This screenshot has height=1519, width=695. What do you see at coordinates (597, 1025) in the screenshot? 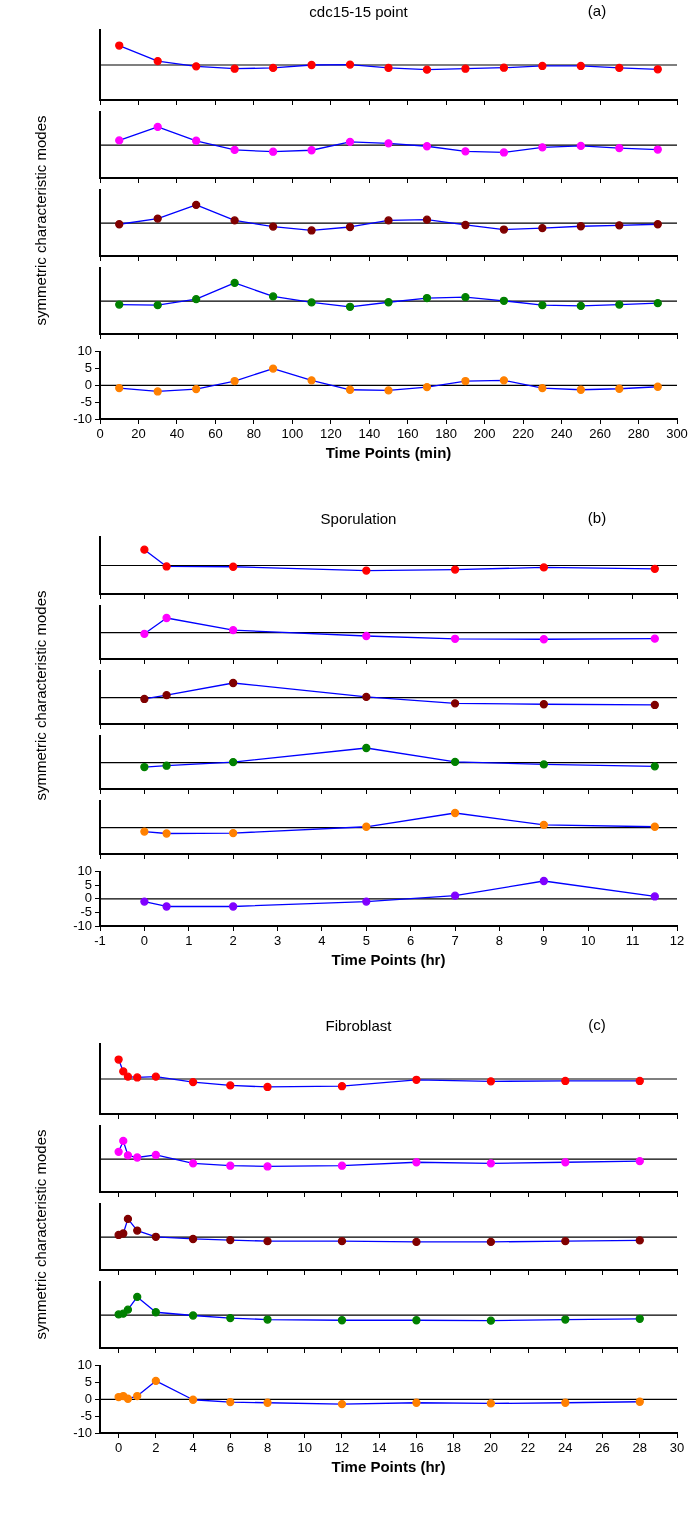
I see `text: (c)` at bounding box center [597, 1025].